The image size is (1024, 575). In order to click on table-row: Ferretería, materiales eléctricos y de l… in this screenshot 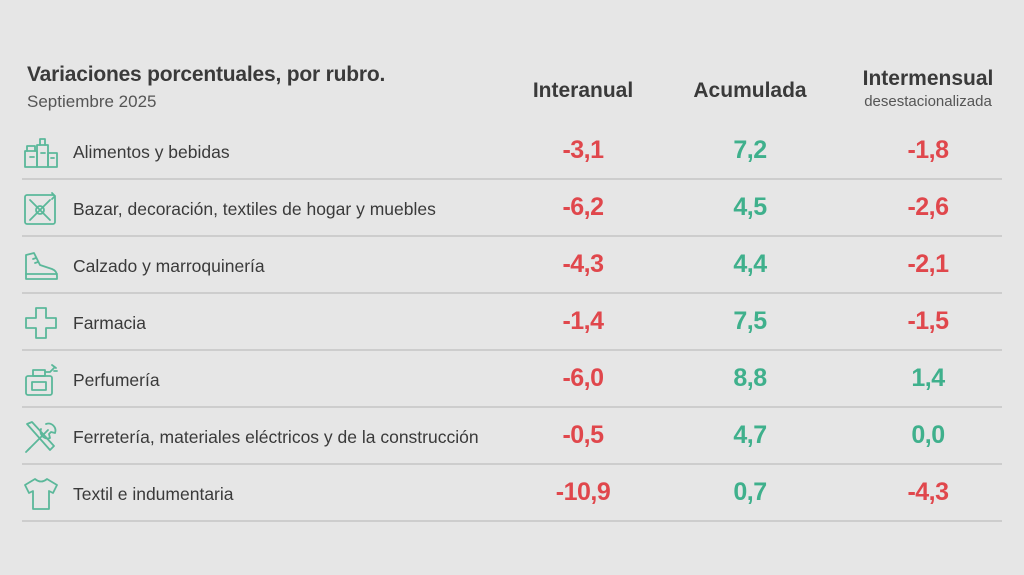, I will do `click(512, 436)`.